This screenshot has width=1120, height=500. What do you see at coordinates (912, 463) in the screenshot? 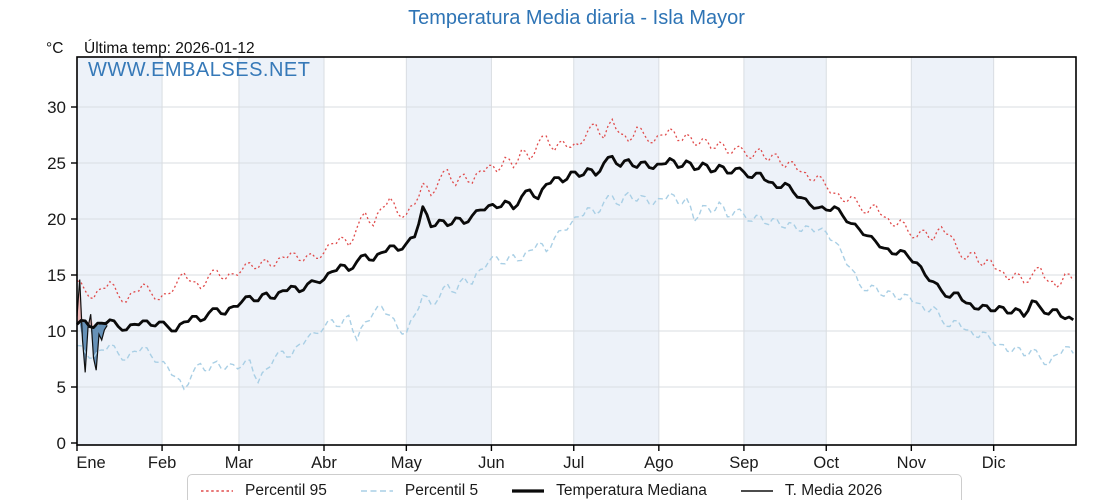
I see `svg-text: Nov` at bounding box center [912, 463].